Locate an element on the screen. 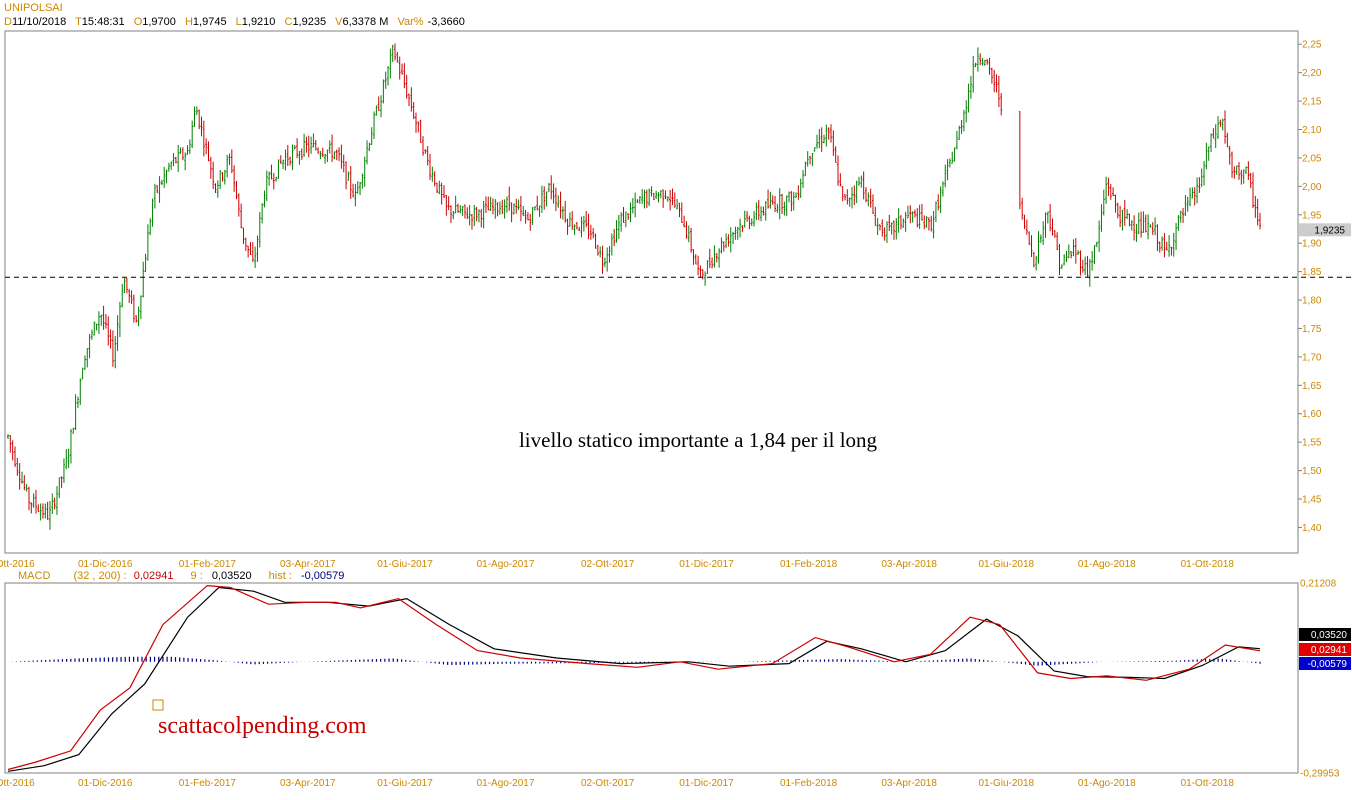 The width and height of the screenshot is (1352, 800). price-y-tick-label: 1,70 is located at coordinates (1312, 357).